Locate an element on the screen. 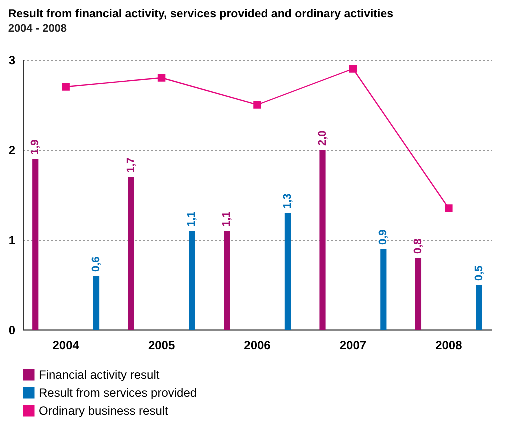 Image resolution: width=507 pixels, height=434 pixels. y-tick-label: 1 is located at coordinates (12, 241).